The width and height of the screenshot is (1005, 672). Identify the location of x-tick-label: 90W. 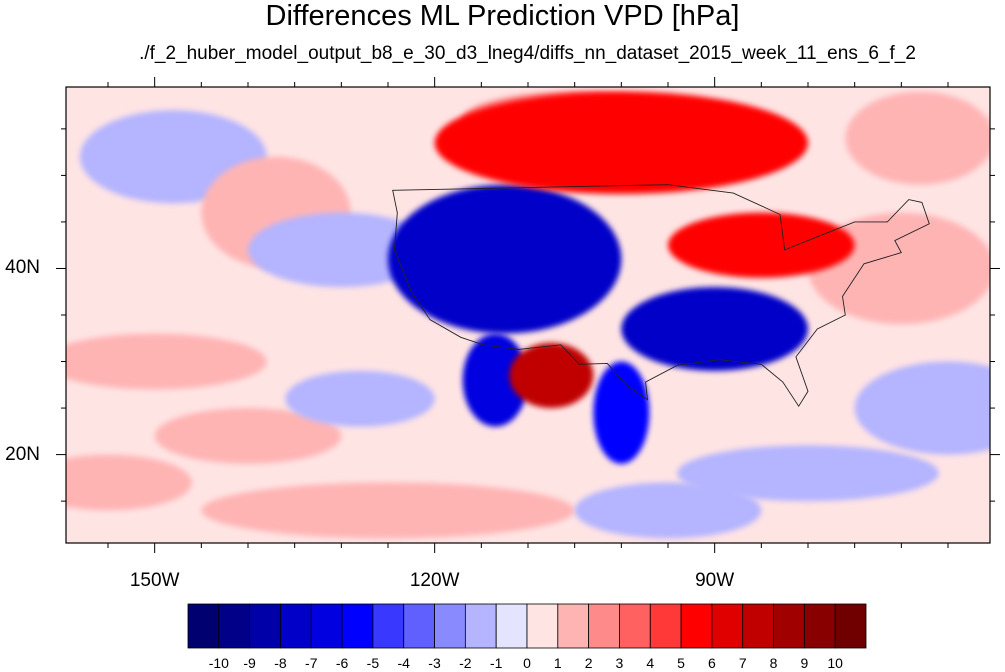
(715, 580).